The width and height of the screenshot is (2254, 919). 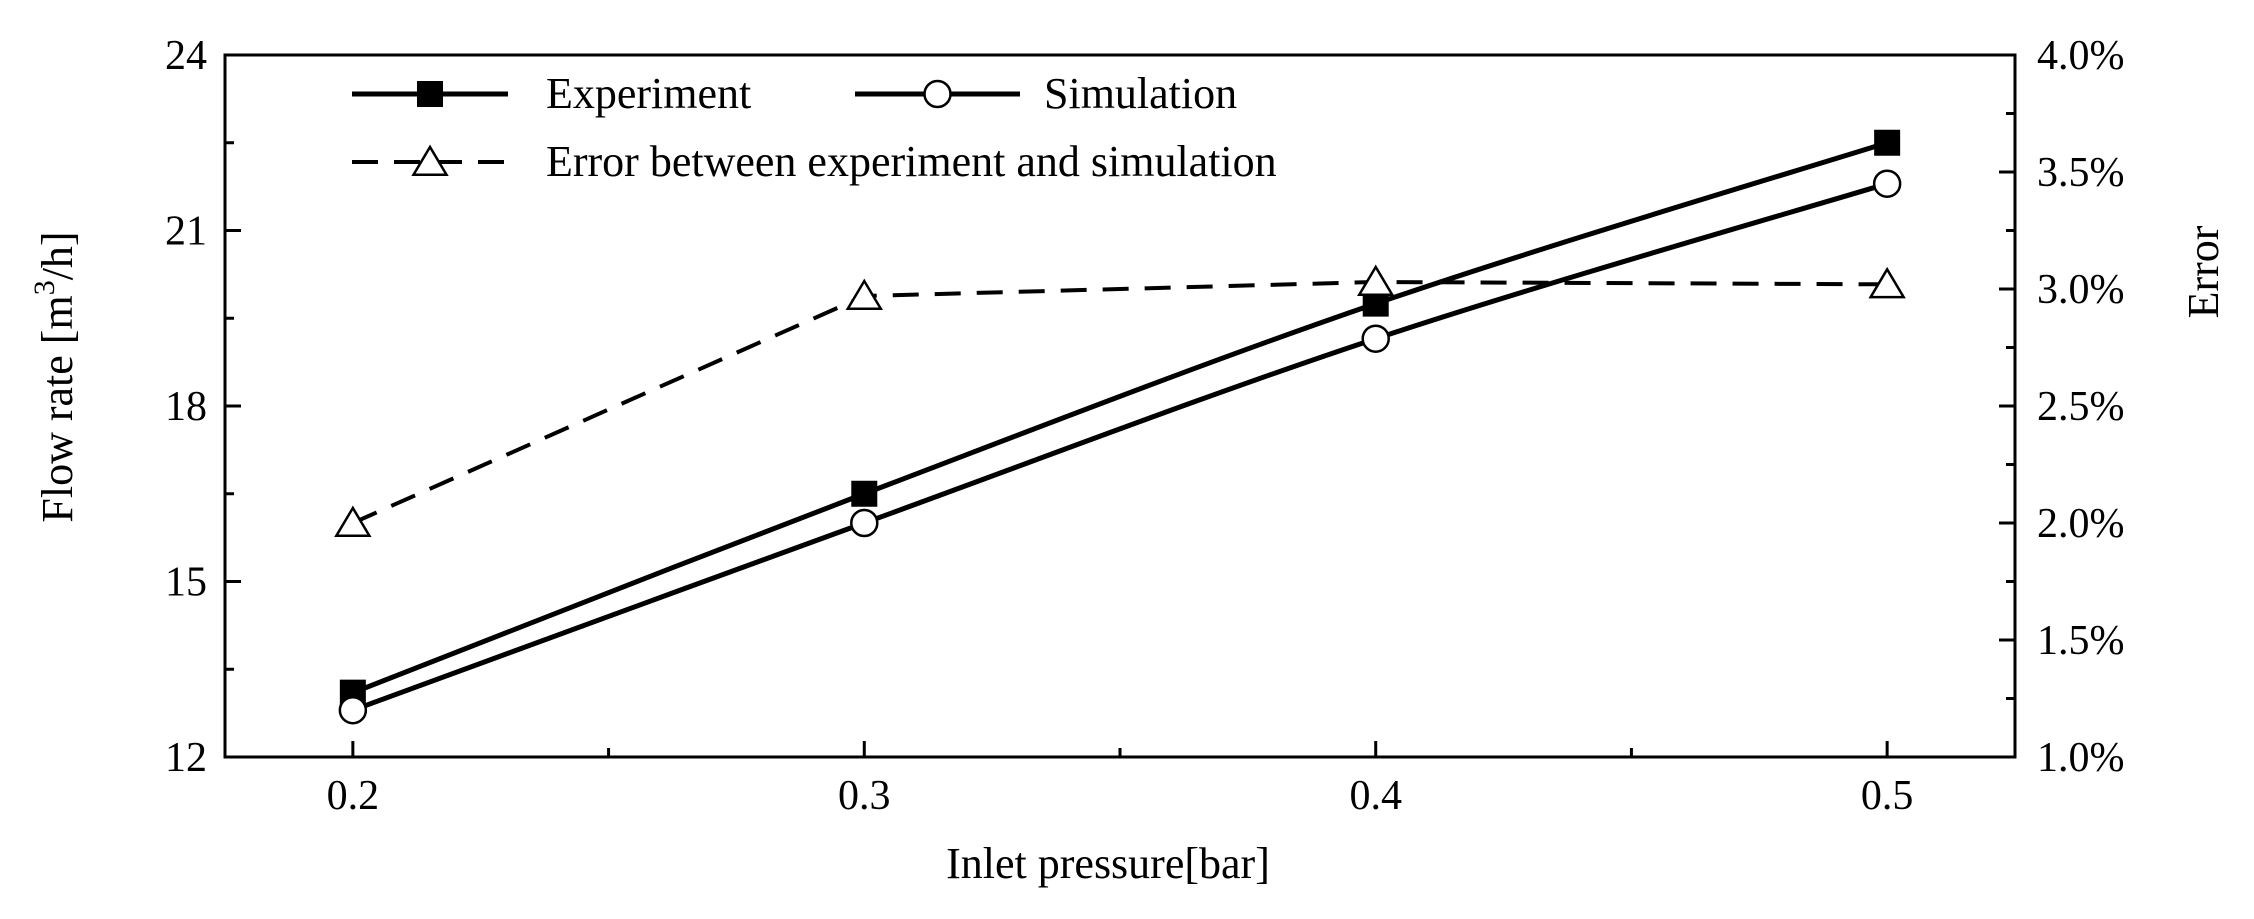 What do you see at coordinates (44, 287) in the screenshot?
I see `y-axis-left-title-superscript: 3` at bounding box center [44, 287].